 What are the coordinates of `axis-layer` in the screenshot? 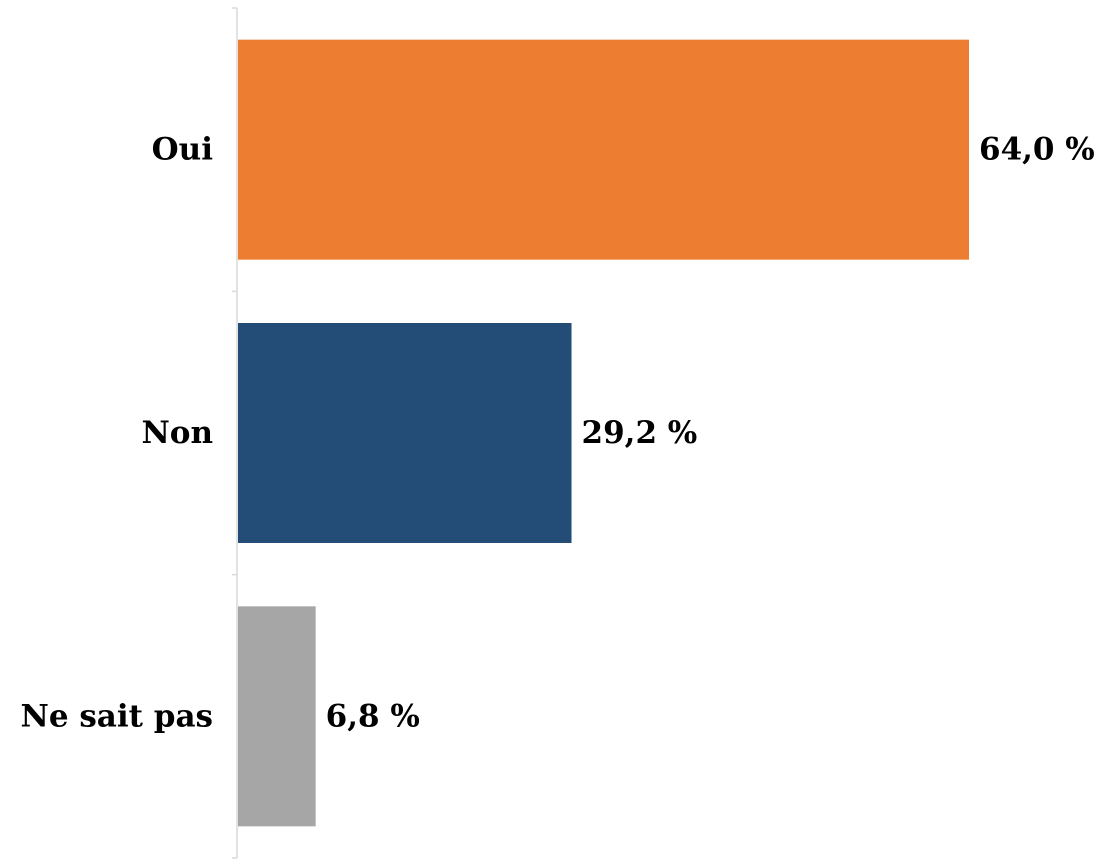 It's located at (235, 433).